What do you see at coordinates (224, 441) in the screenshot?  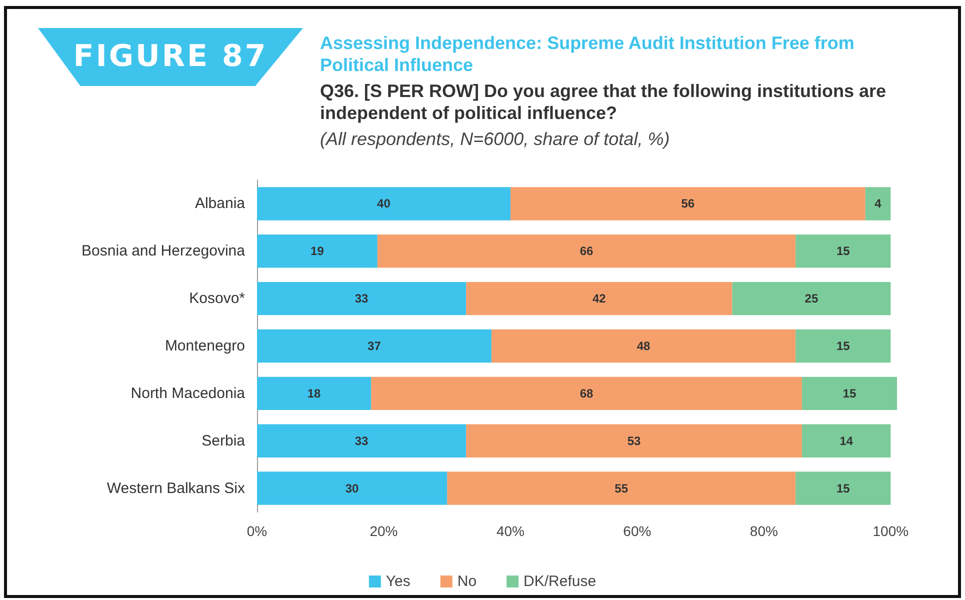 I see `y-tick-label: Serbia` at bounding box center [224, 441].